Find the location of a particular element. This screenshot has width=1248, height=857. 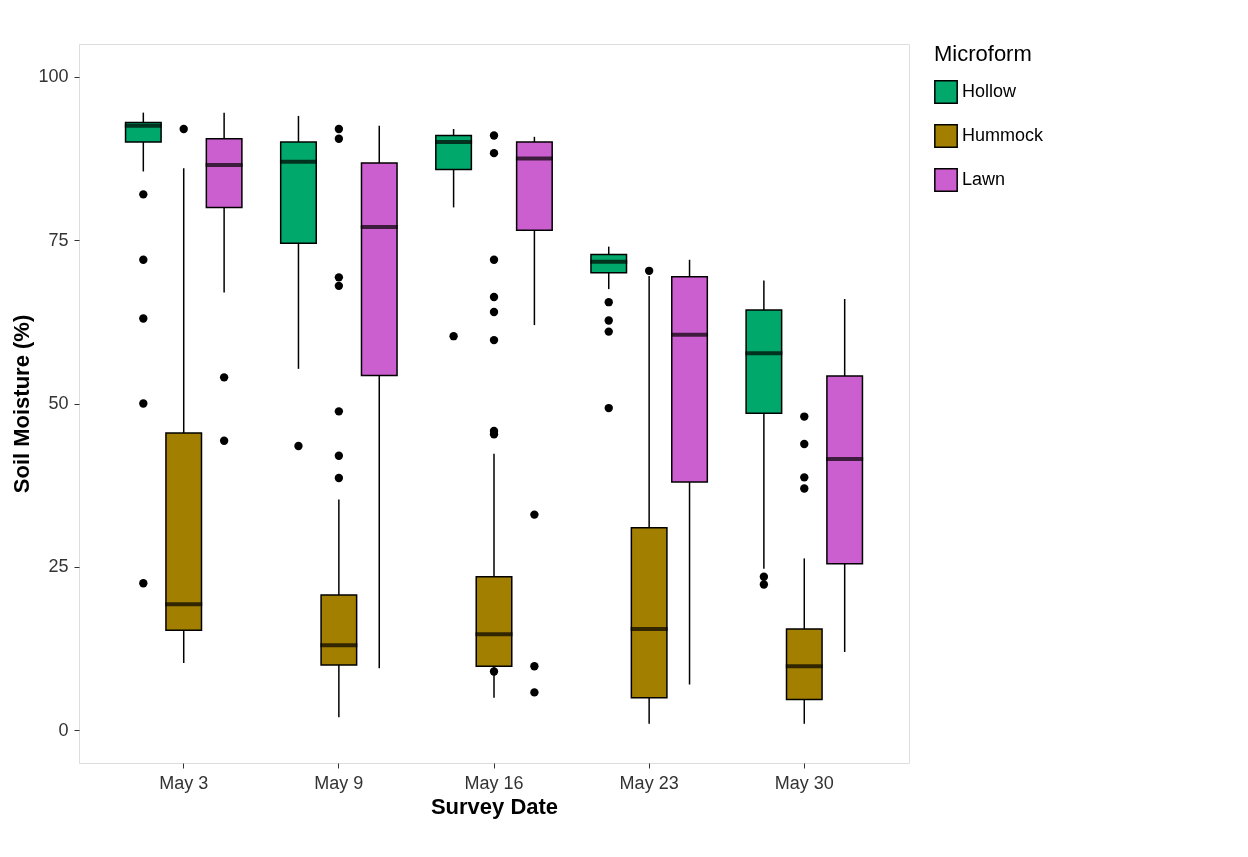

x-axis-title: Survey Date is located at coordinates (494, 806).